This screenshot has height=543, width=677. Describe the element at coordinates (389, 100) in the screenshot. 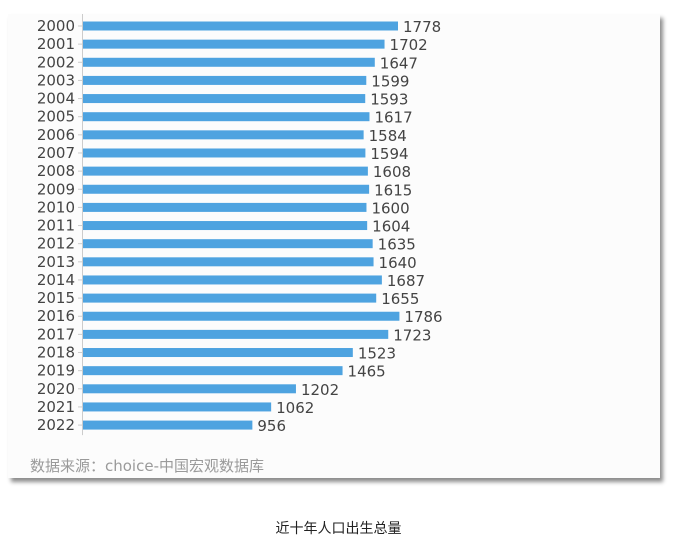

I see `data-label: 1593` at that location.